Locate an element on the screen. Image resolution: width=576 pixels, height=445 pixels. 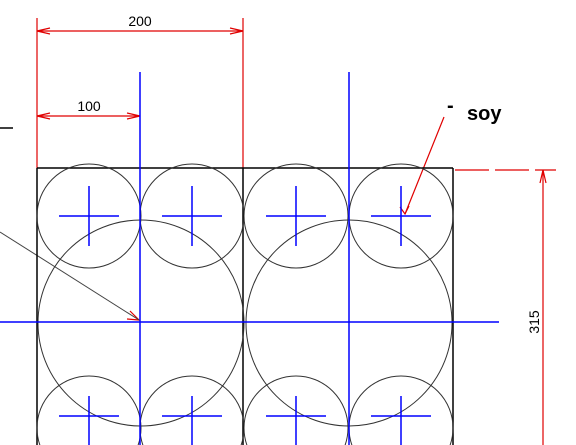
dim-100-arrow-left is located at coordinates (43, 116).